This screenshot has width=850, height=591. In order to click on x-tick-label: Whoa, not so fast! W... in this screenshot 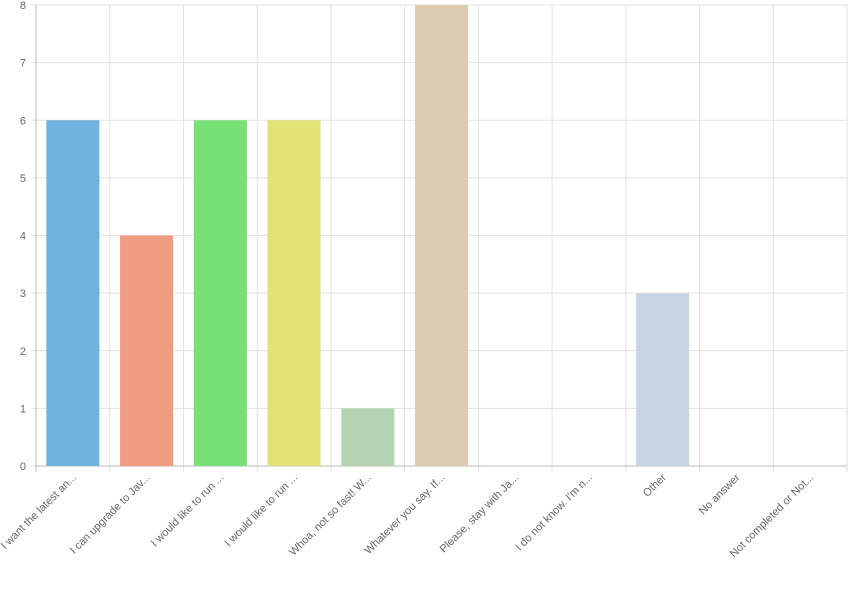, I will do `click(330, 515)`.